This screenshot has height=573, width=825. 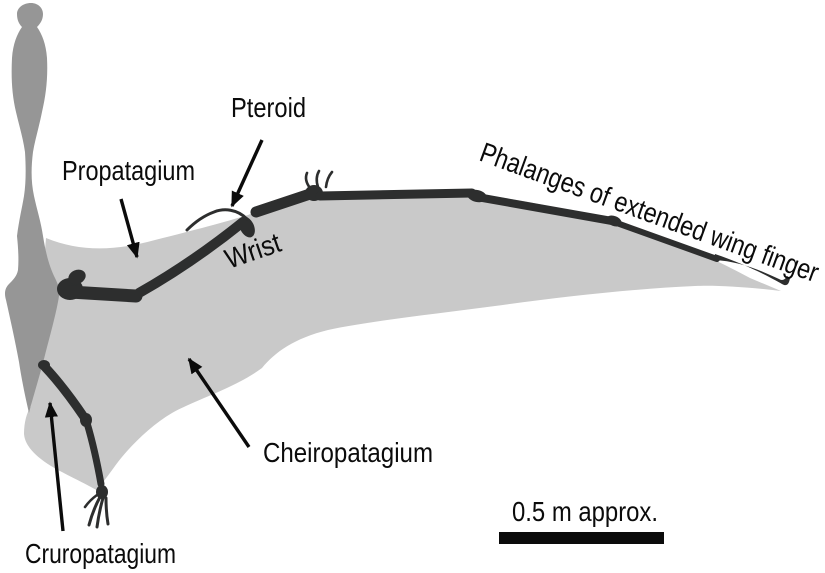 I want to click on radius-ulna-bone, so click(x=191, y=257).